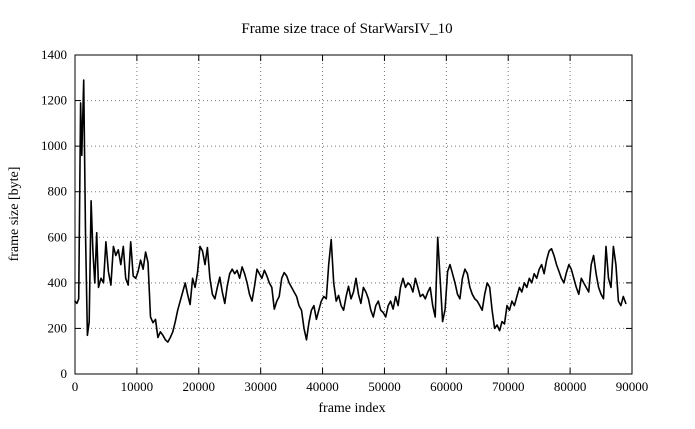  Describe the element at coordinates (351, 408) in the screenshot. I see `x-axis-label: frame index` at that location.